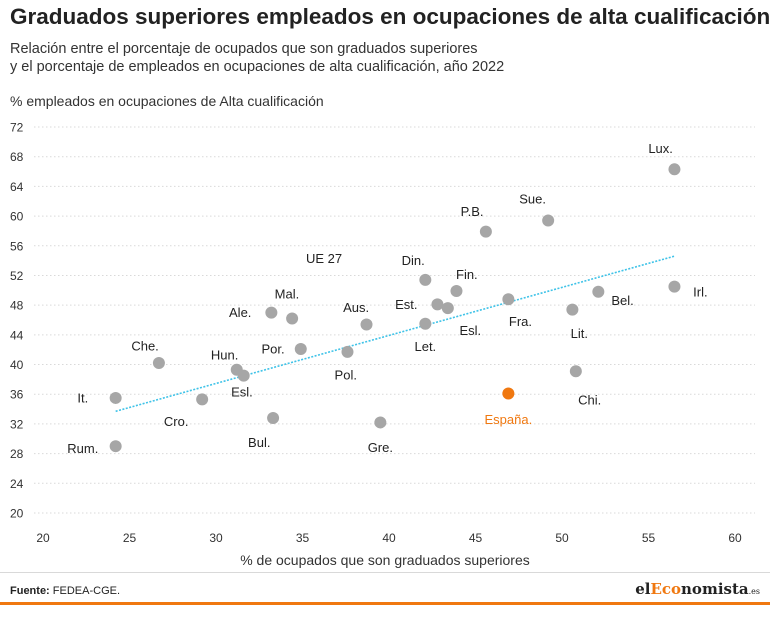 The image size is (770, 618). What do you see at coordinates (130, 538) in the screenshot?
I see `x-tick-label: 25` at bounding box center [130, 538].